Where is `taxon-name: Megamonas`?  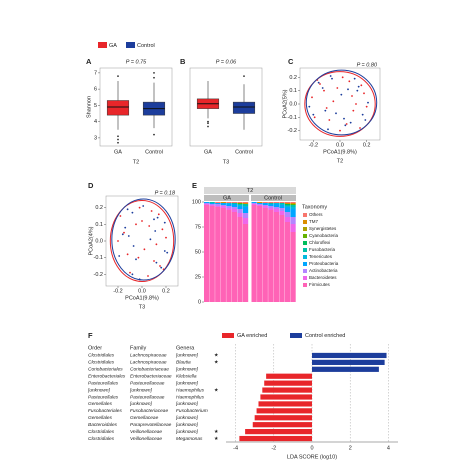
taxon-name: Megamonas is located at coordinates (189, 439).